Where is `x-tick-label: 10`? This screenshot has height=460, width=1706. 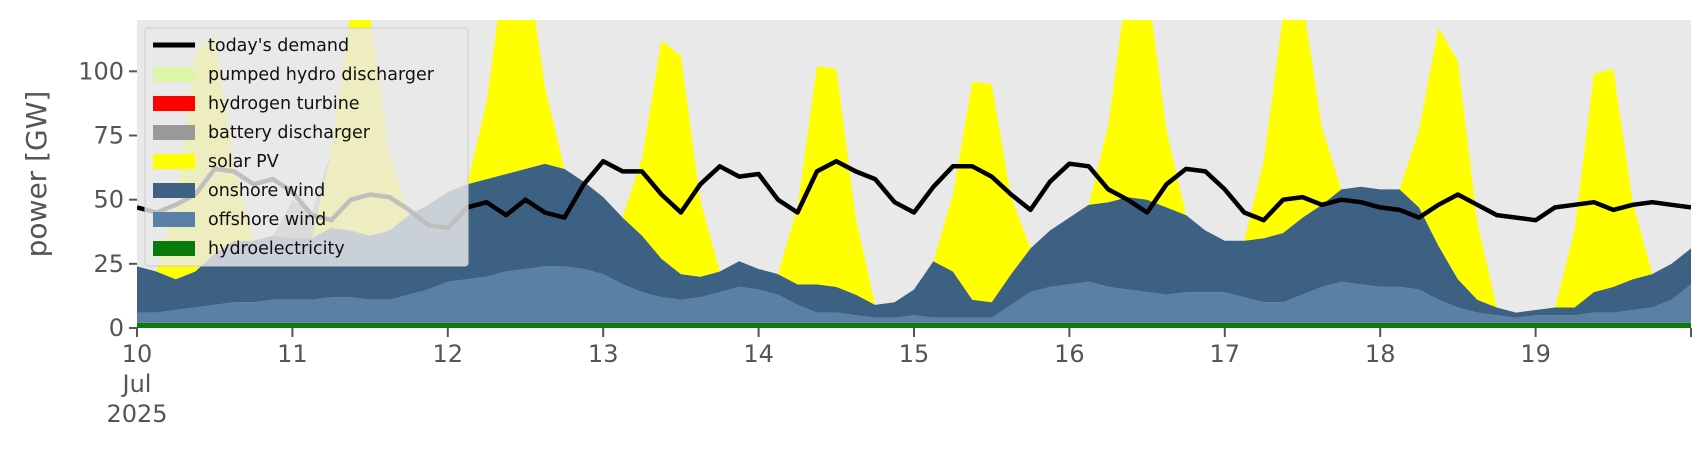
x-tick-label: 10 is located at coordinates (137, 354).